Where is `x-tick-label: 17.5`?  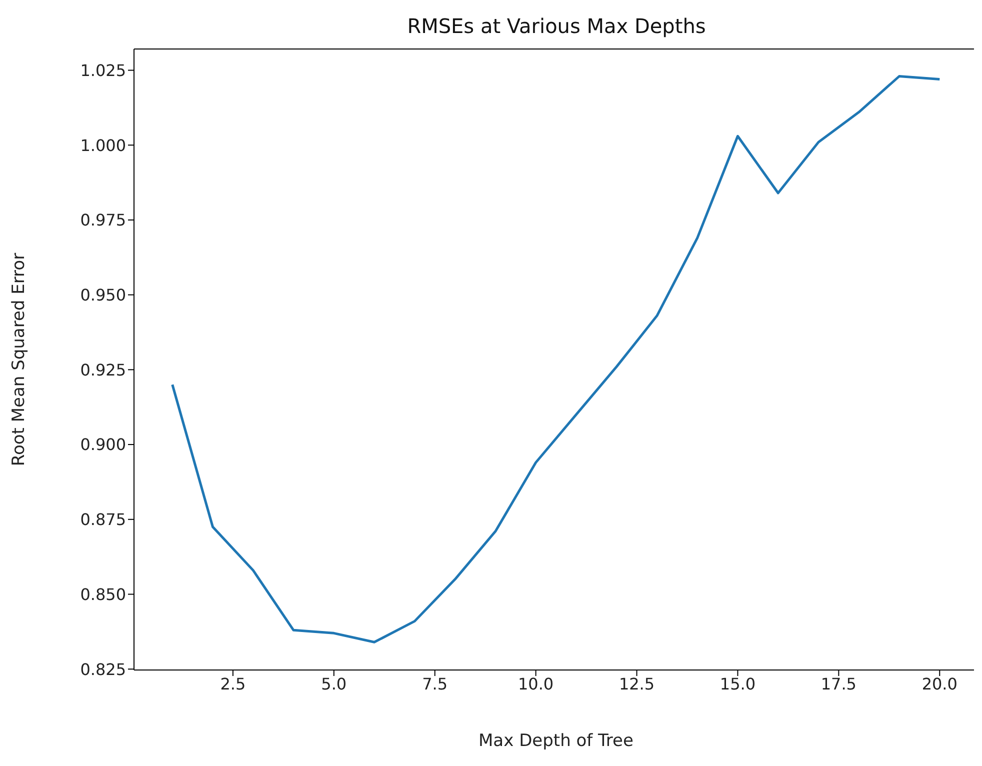
x-tick-label: 17.5 is located at coordinates (838, 684).